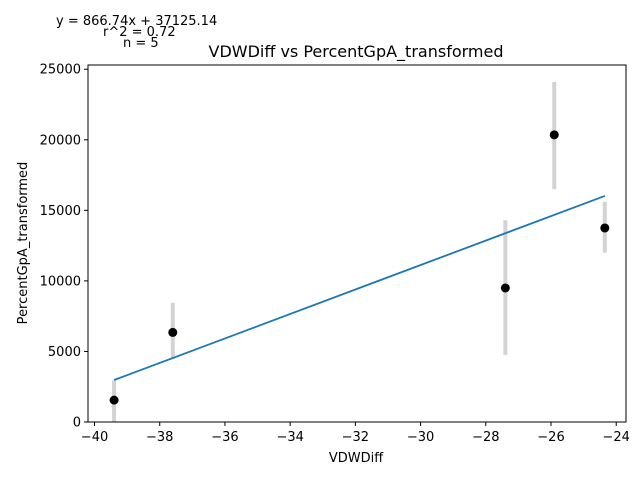 This screenshot has width=640, height=480. I want to click on y-tick-label: 5000, so click(64, 352).